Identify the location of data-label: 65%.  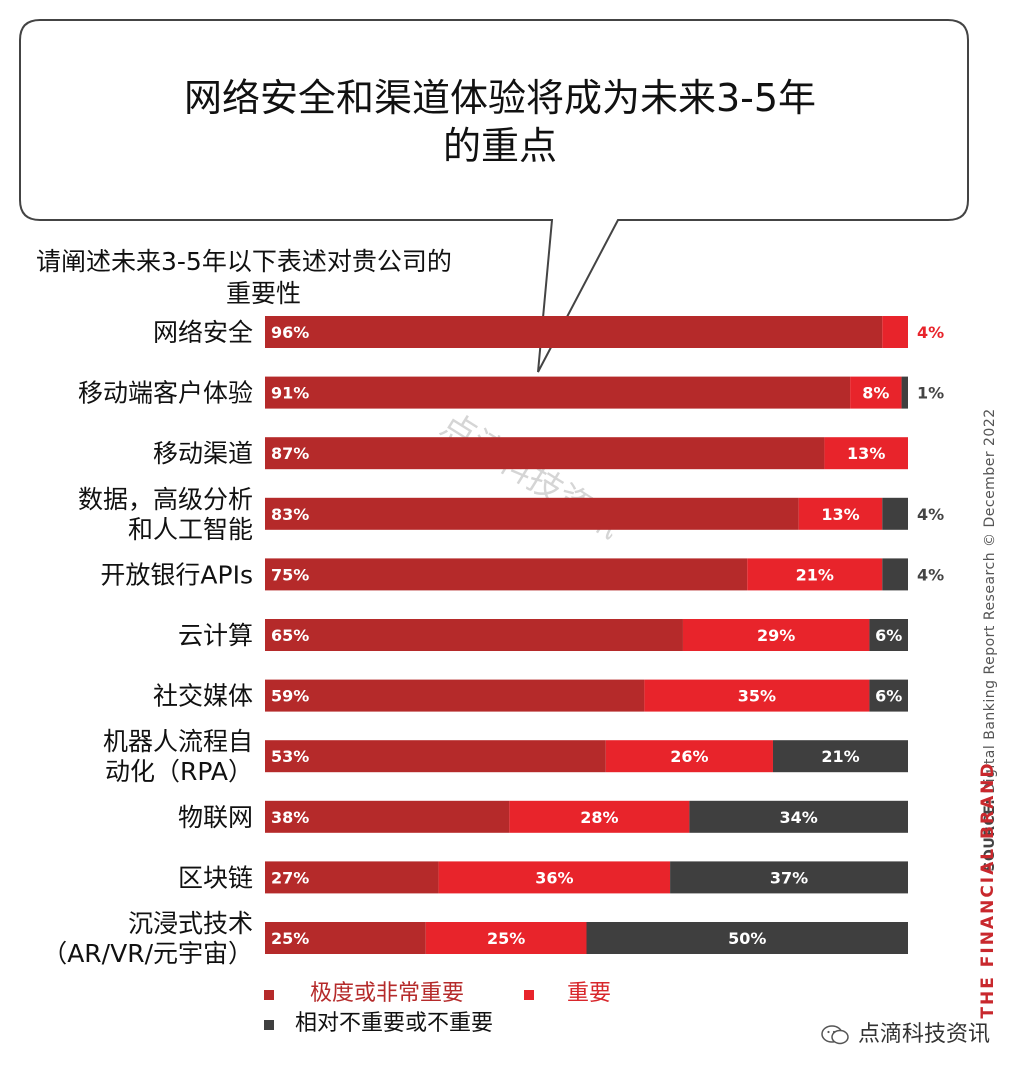
(290, 635).